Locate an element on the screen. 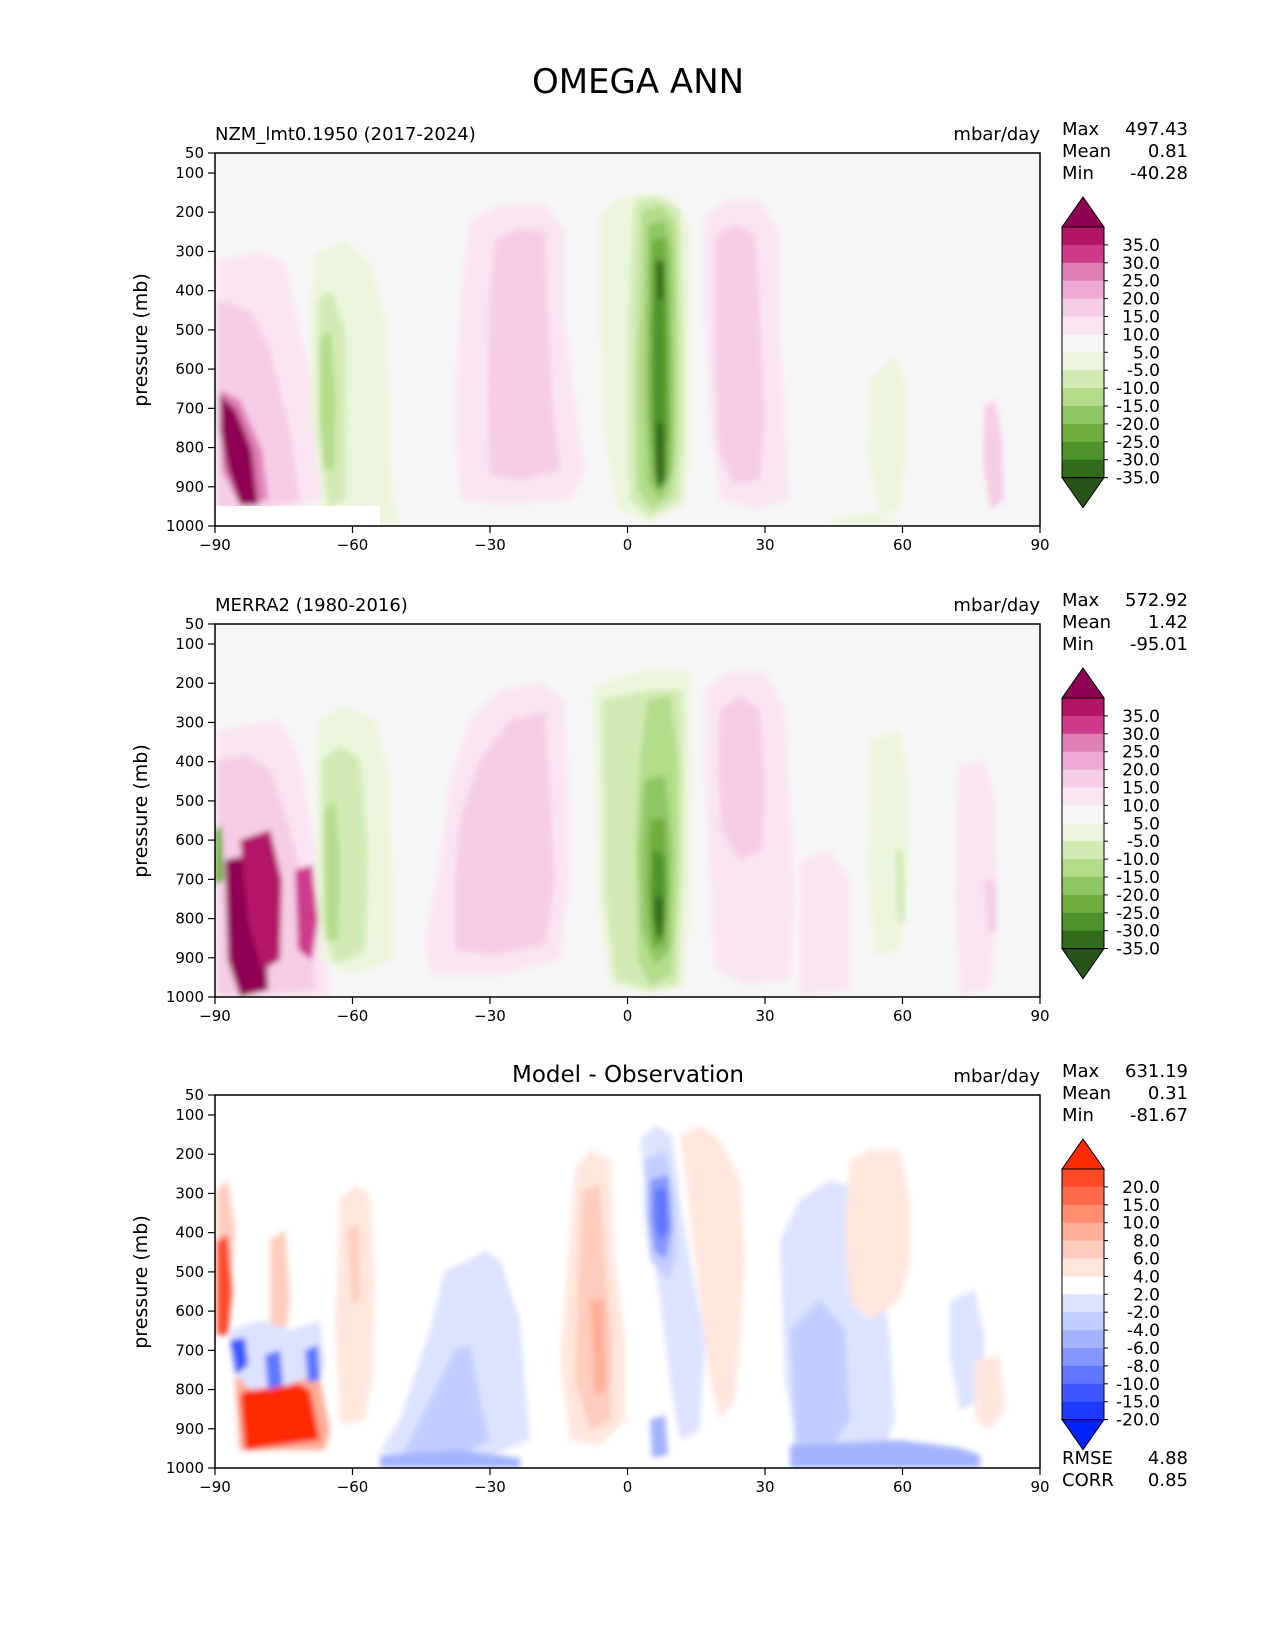 This screenshot has height=1650, width=1275. ytick-label: 100 is located at coordinates (189, 173).